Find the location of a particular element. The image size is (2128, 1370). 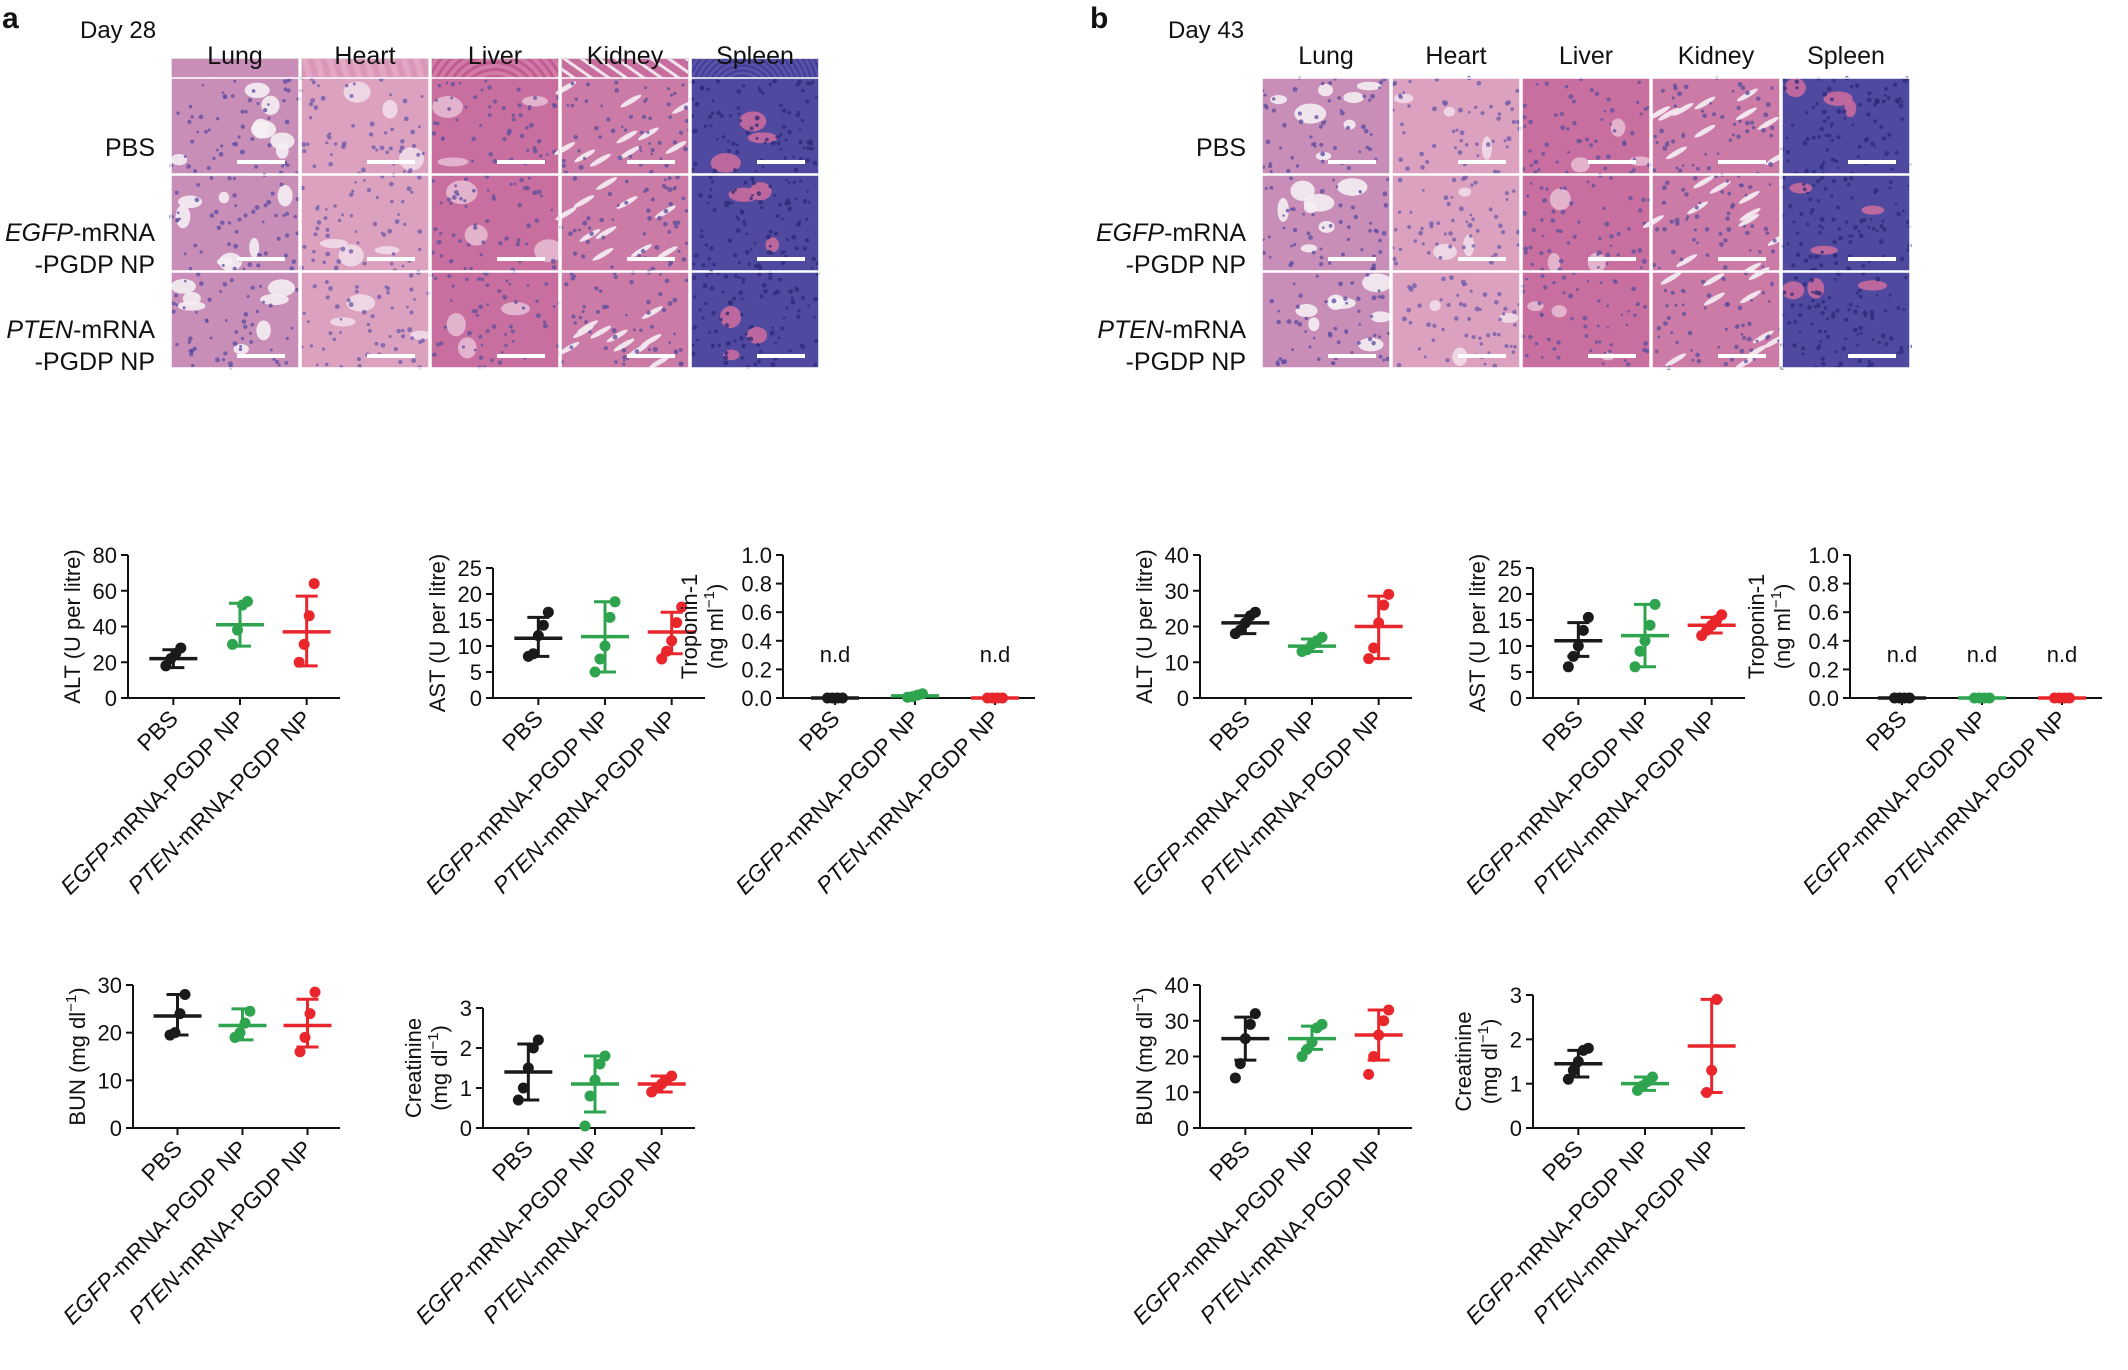

y-tick-label: 0.2 is located at coordinates (756, 669).